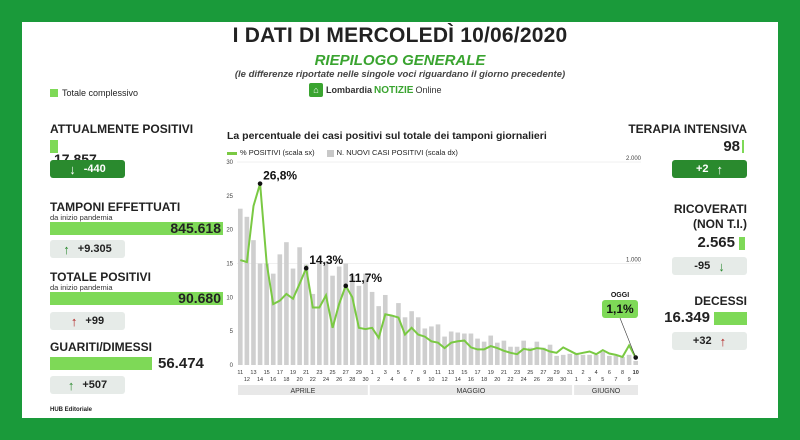  Describe the element at coordinates (620, 309) in the screenshot. I see `today-value: 1,1%` at that location.